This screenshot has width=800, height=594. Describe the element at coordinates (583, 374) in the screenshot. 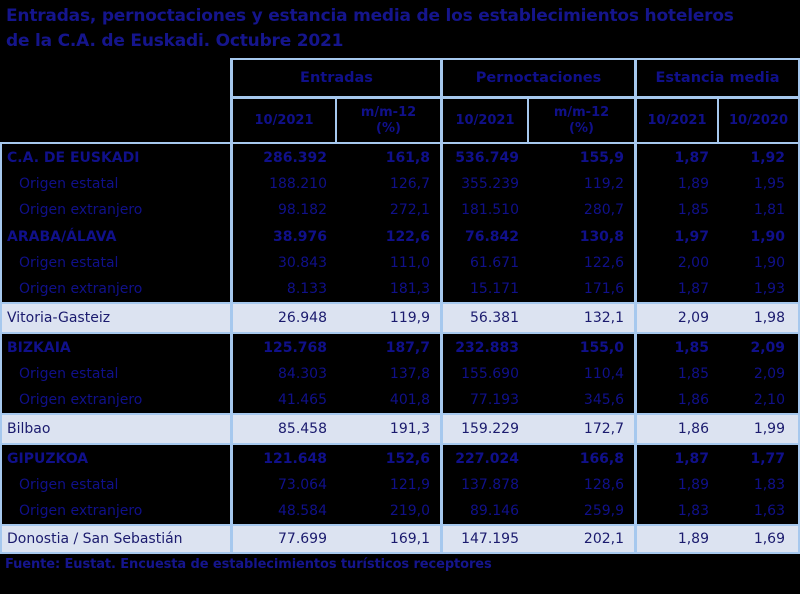

I see `value-cell: 110,4` at that location.